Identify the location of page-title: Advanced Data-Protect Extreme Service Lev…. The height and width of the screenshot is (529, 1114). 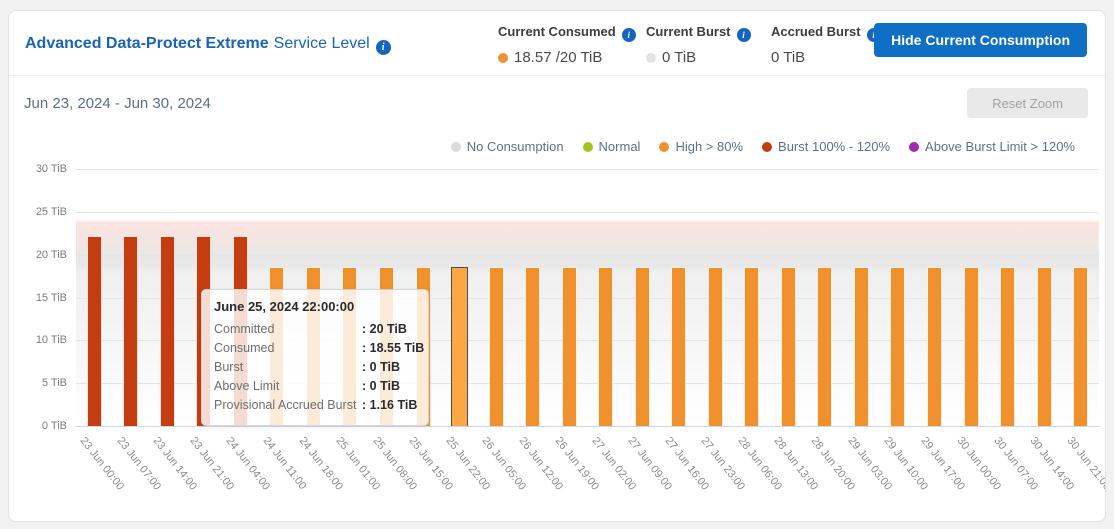
(208, 45).